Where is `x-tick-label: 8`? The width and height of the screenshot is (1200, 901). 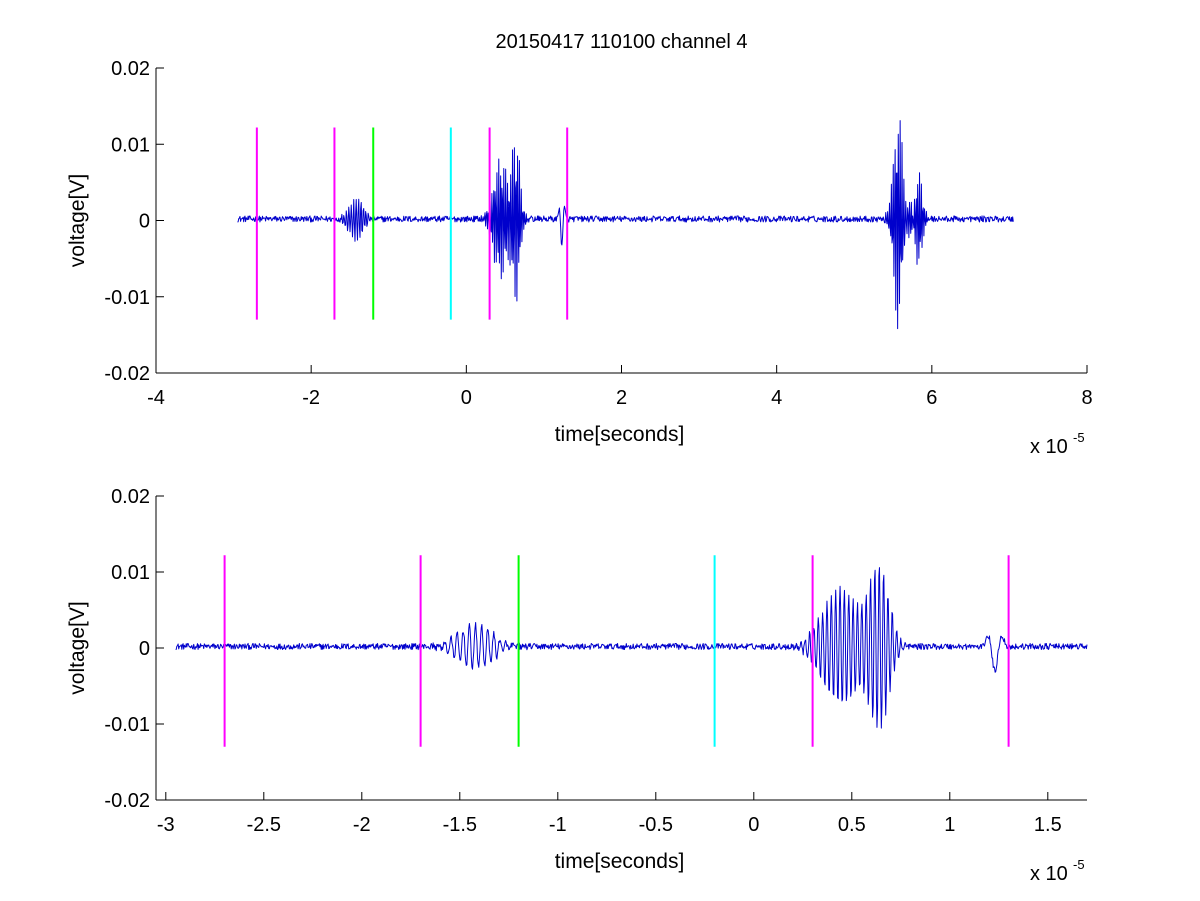 x-tick-label: 8 is located at coordinates (1086, 398).